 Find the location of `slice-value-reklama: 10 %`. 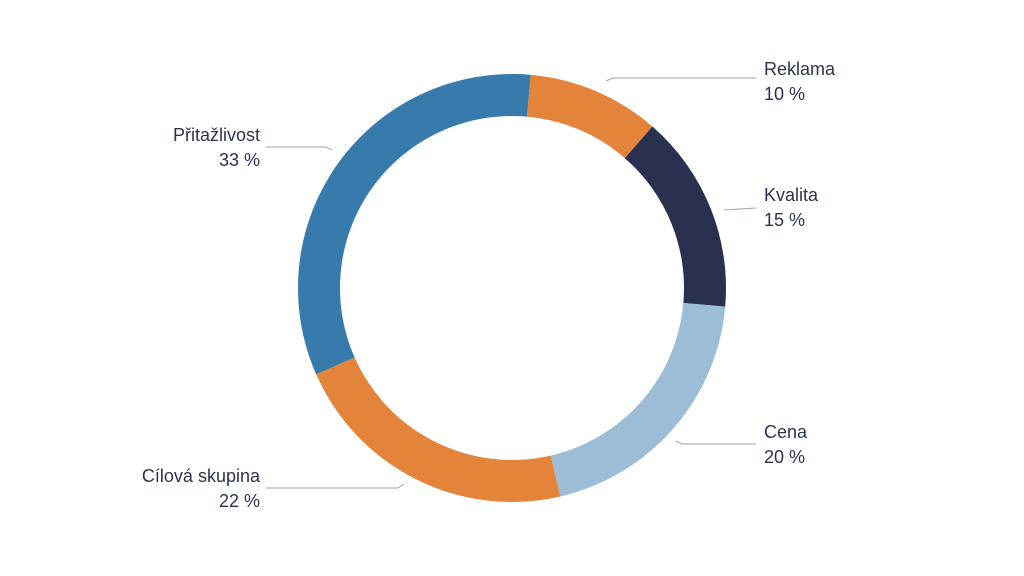

slice-value-reklama: 10 % is located at coordinates (784, 94).